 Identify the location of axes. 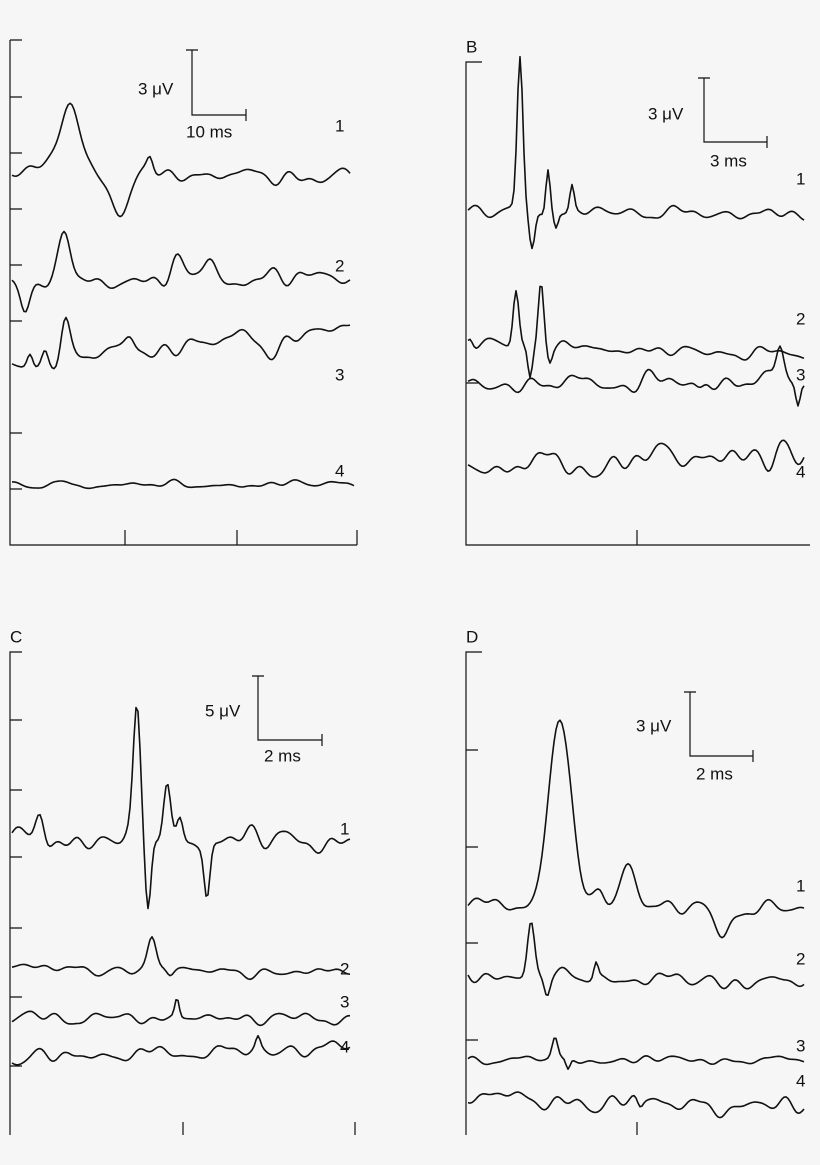
(609, 893).